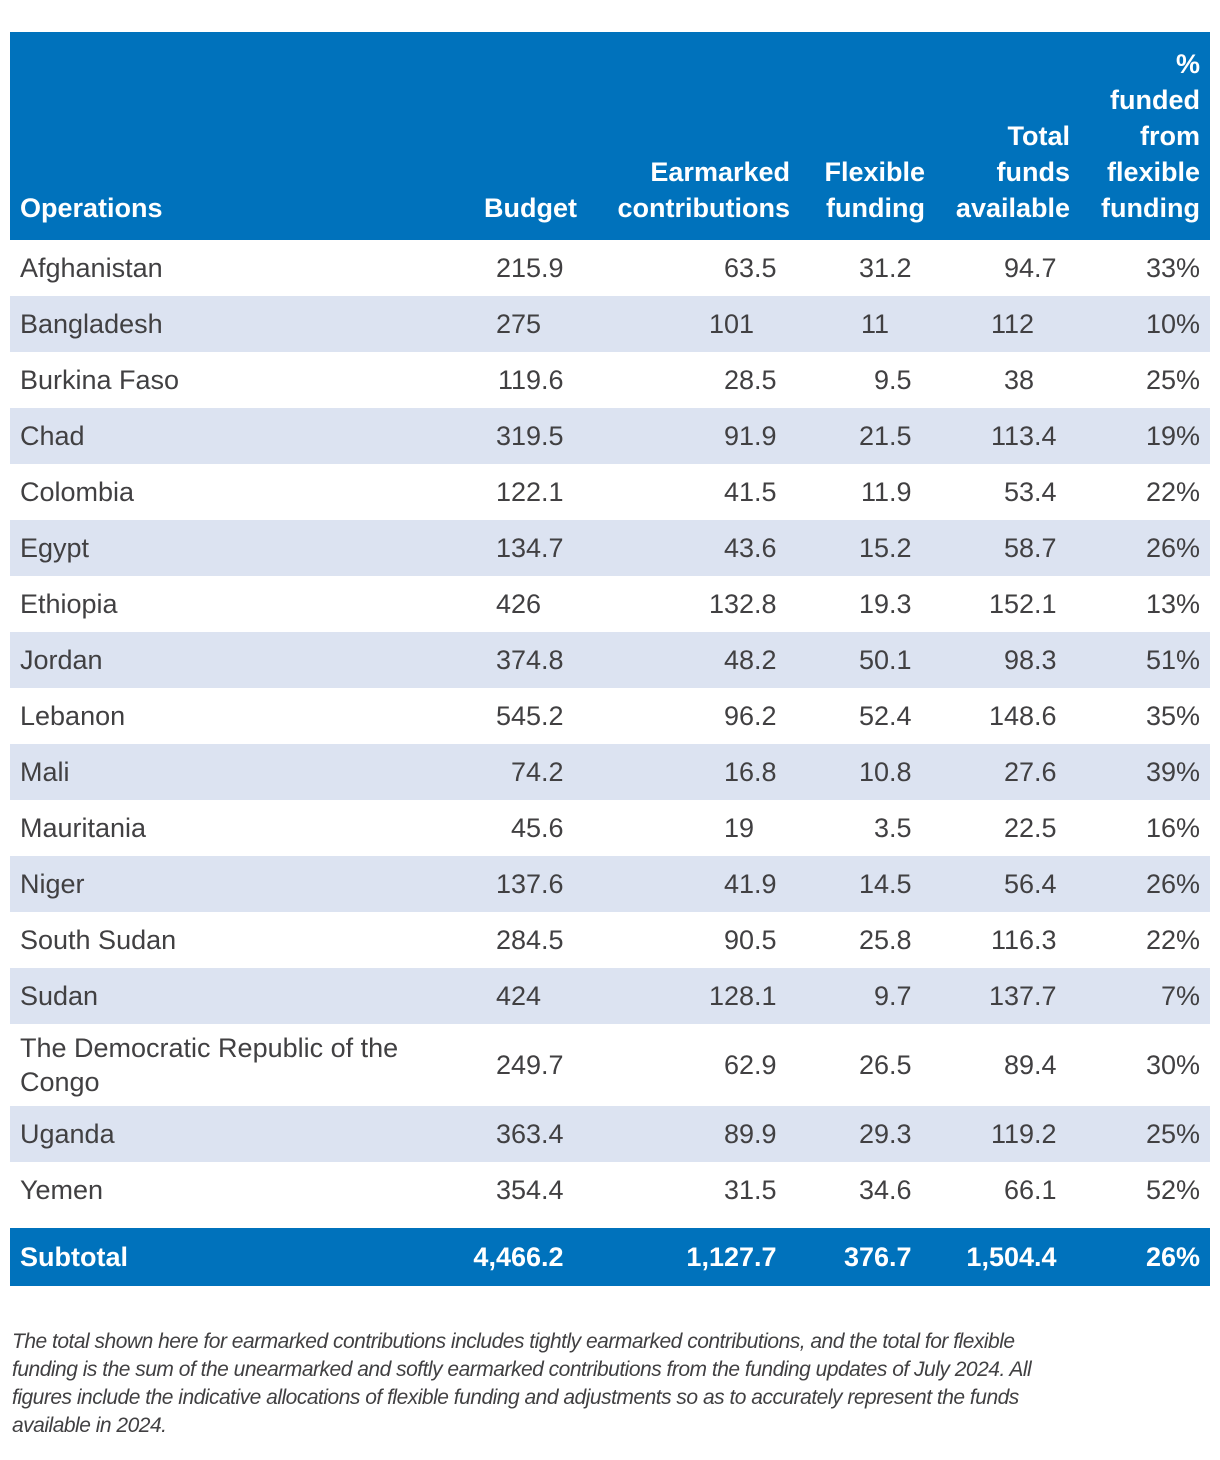 The image size is (1220, 1460). Describe the element at coordinates (1007, 940) in the screenshot. I see `cell-total-funds-available: 116.3` at that location.